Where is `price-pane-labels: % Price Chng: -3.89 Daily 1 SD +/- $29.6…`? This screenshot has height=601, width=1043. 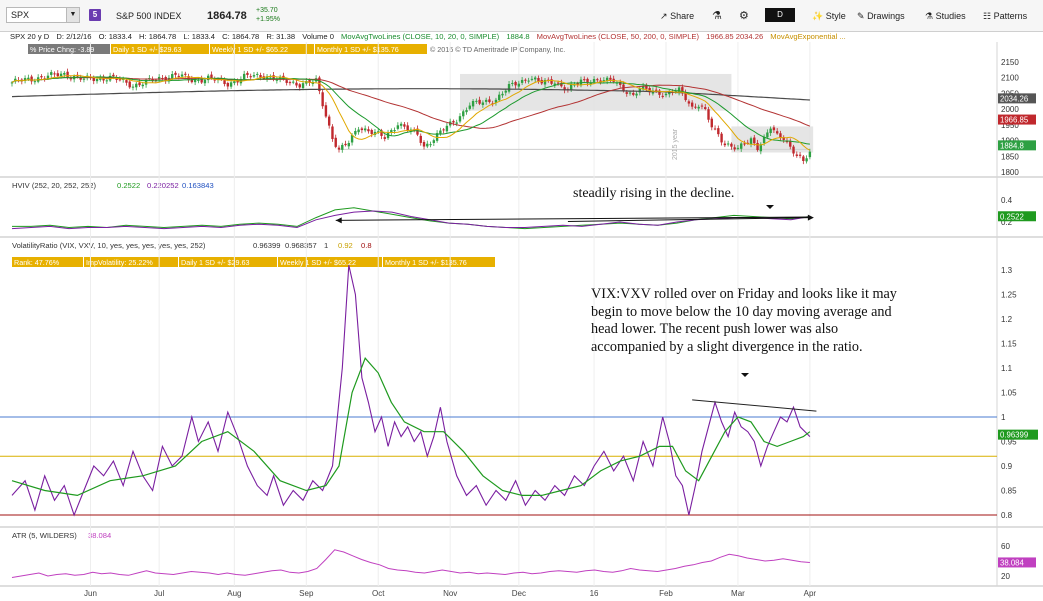
price-pane-labels: % Price Chng: -3.89 Daily 1 SD +/- $29.6… is located at coordinates (353, 102).